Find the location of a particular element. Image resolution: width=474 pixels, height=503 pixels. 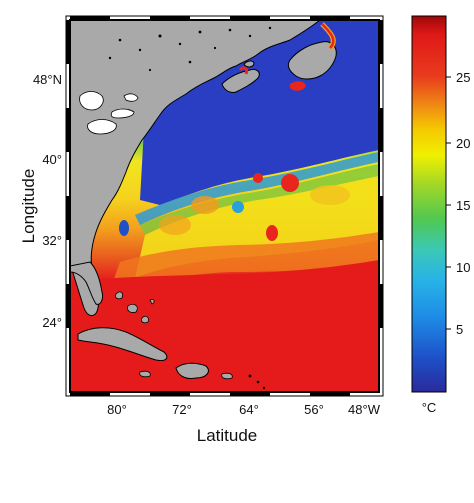

colorbar-gradient is located at coordinates (429, 204).